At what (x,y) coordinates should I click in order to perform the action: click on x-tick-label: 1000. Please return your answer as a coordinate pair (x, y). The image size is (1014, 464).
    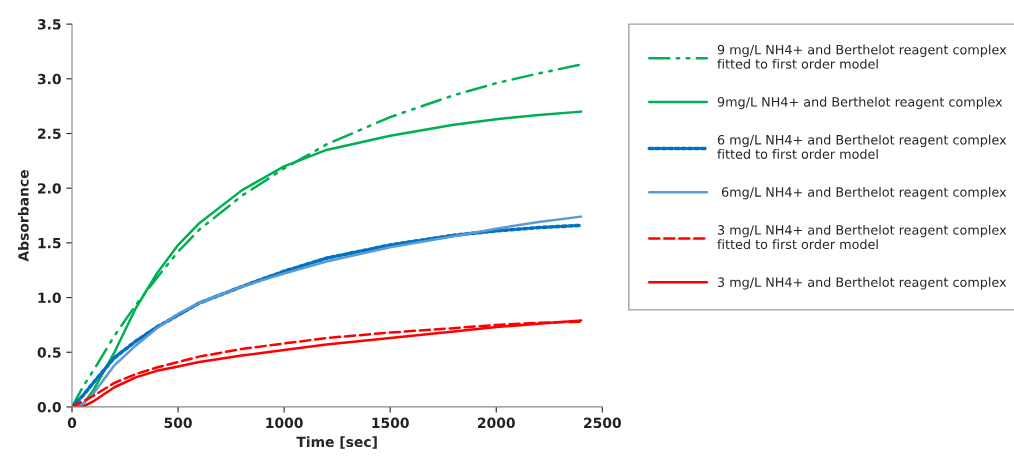
    Looking at the image, I should click on (284, 423).